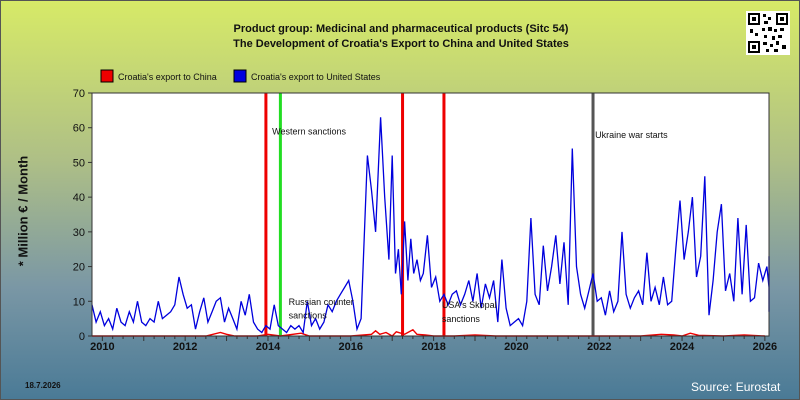 This screenshot has width=800, height=400. Describe the element at coordinates (240, 76) in the screenshot. I see `legend-swatch-usa` at that location.